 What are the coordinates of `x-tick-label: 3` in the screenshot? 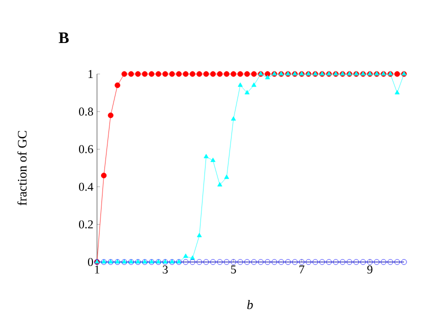 It's located at (165, 270).